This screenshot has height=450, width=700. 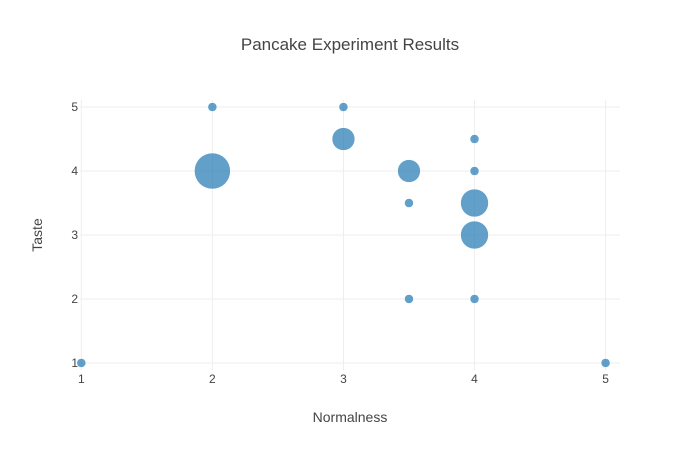 I want to click on y-tick-label: 4, so click(x=74, y=171).